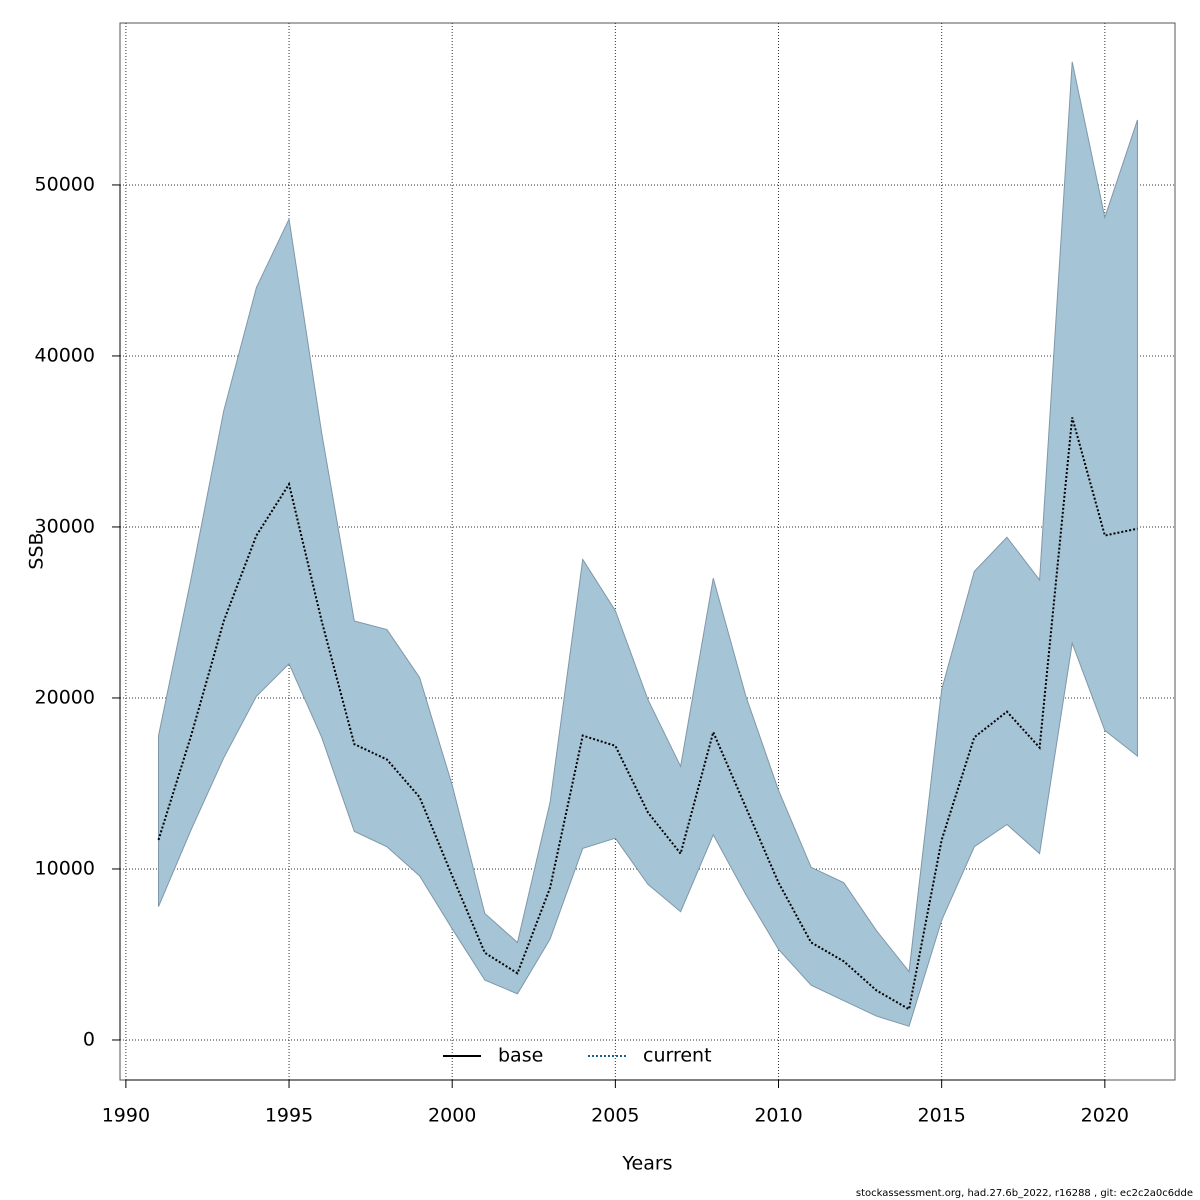 Image resolution: width=1200 pixels, height=1200 pixels. I want to click on x-tick-label: 2020, so click(1105, 1116).